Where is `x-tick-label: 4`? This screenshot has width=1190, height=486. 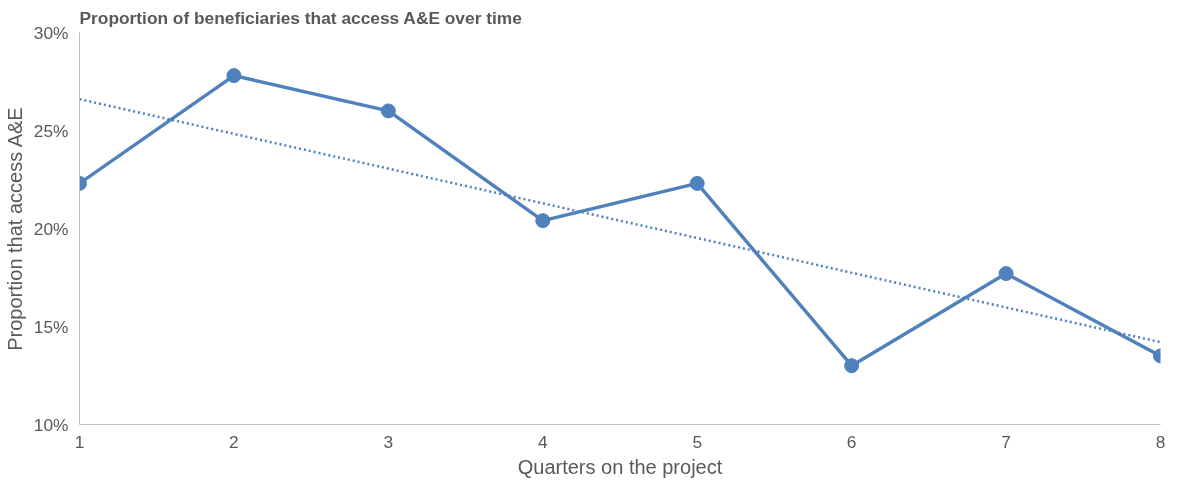 x-tick-label: 4 is located at coordinates (542, 441).